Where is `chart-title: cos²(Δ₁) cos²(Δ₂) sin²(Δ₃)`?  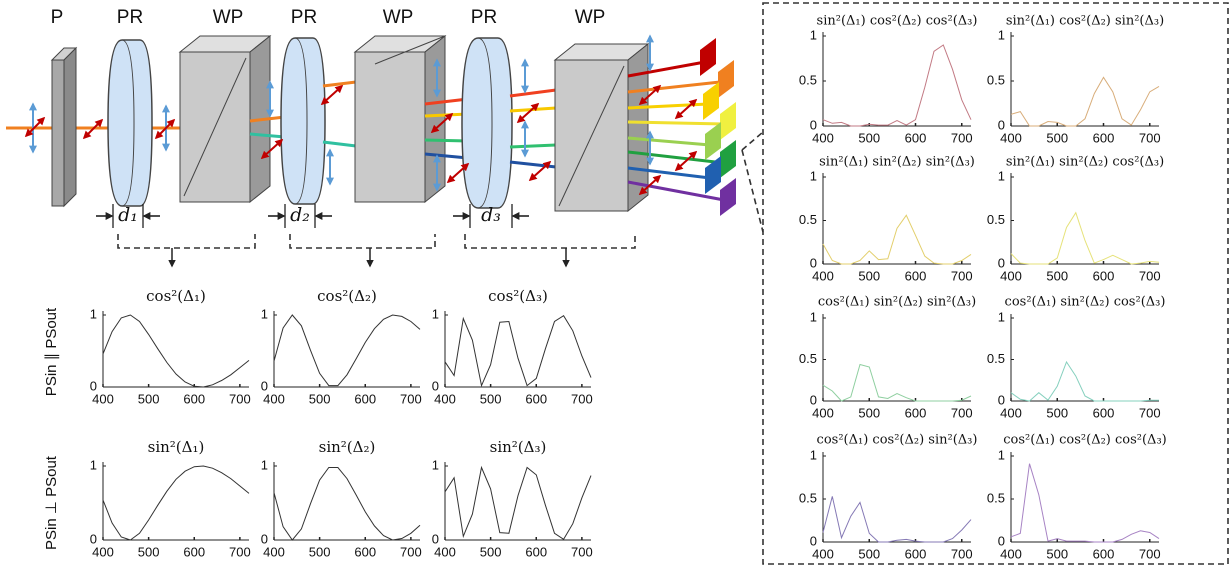
chart-title: cos²(Δ₁) cos²(Δ₂) sin²(Δ₃) is located at coordinates (897, 440).